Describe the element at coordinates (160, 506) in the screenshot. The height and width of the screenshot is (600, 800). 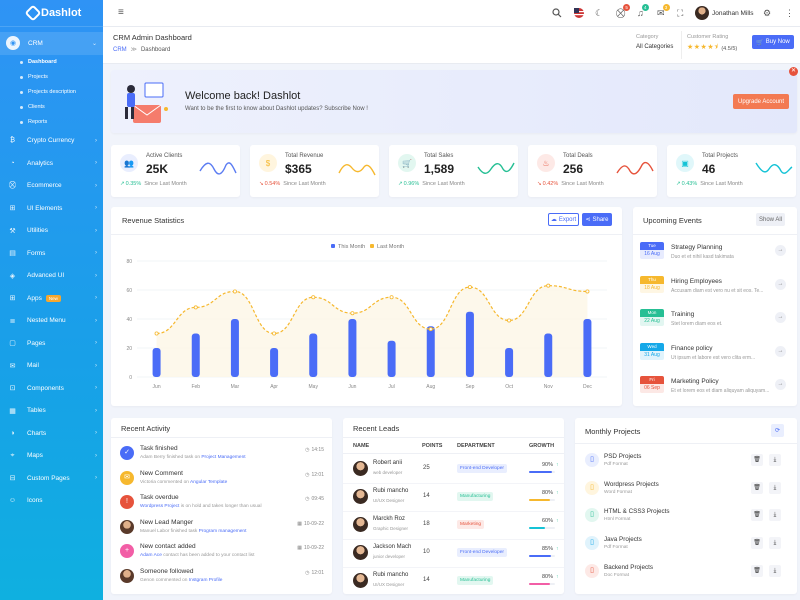
I see `activity-link: Wordpress Project` at that location.